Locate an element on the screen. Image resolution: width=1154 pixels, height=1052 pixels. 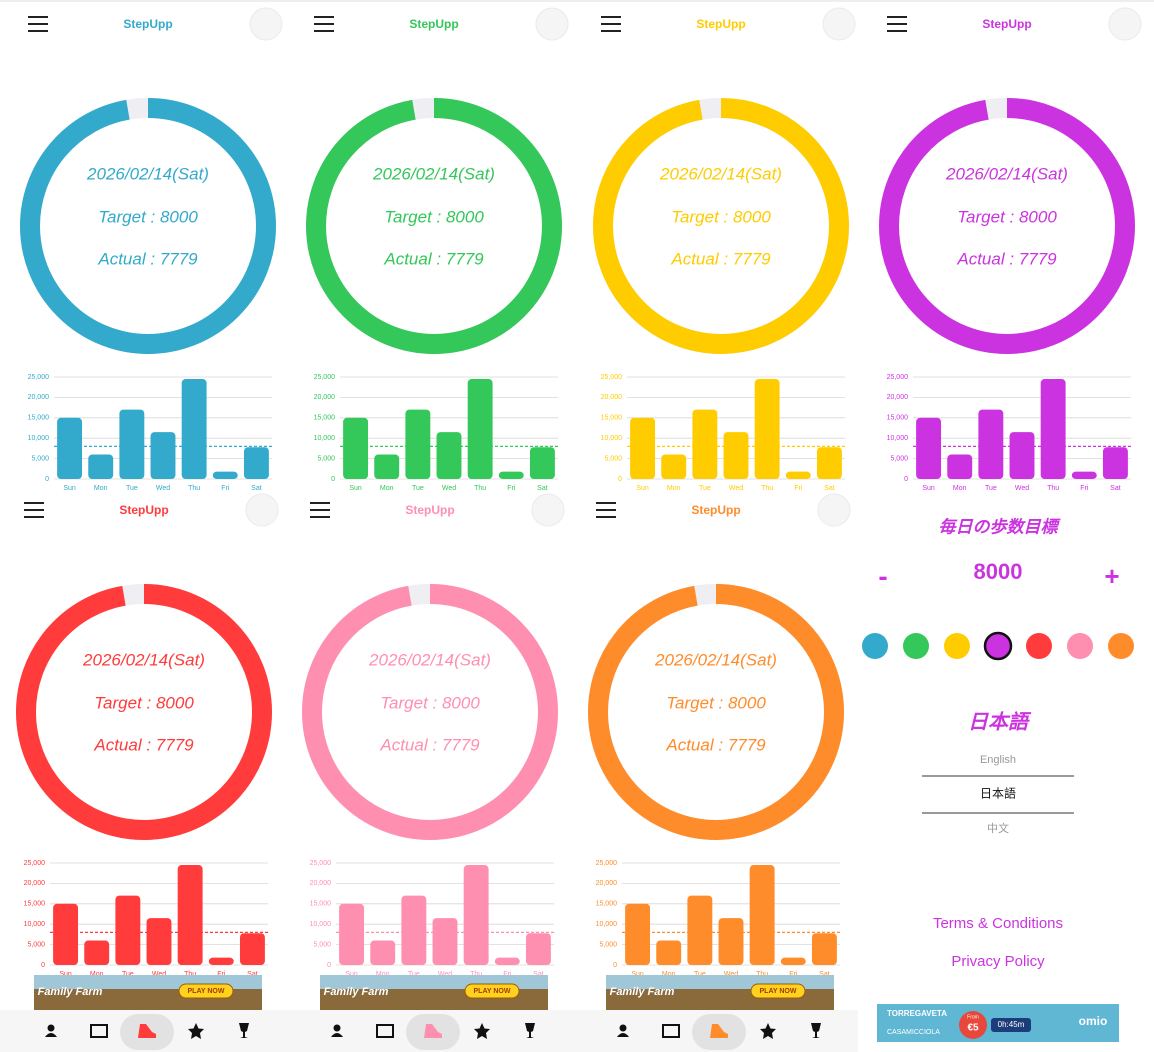
goal-minus: - is located at coordinates (882, 575).